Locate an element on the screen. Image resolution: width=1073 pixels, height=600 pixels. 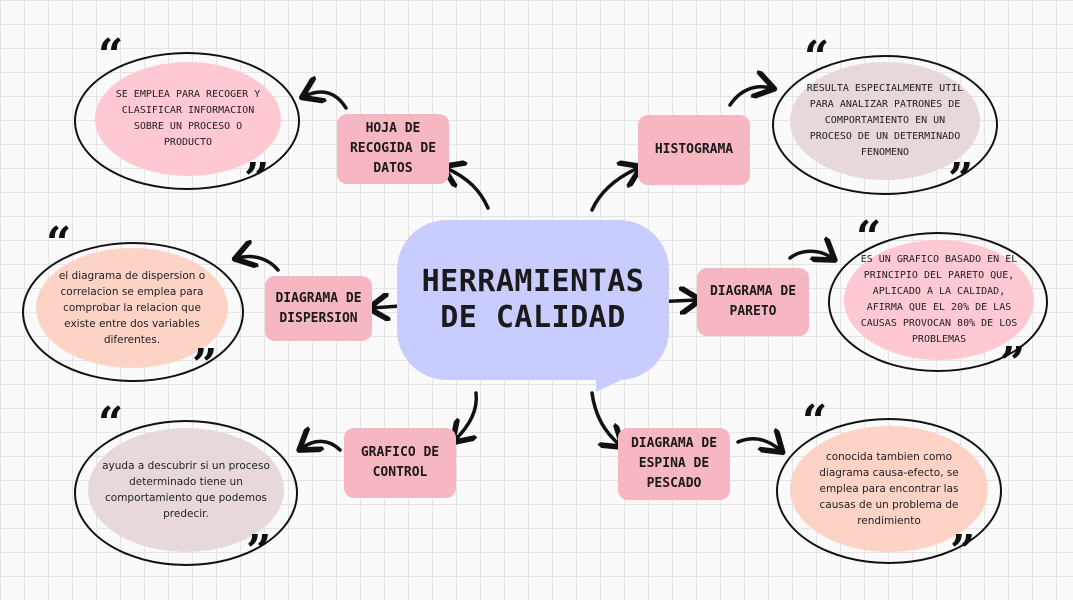
quote-ring-dispersion is located at coordinates (133, 312).